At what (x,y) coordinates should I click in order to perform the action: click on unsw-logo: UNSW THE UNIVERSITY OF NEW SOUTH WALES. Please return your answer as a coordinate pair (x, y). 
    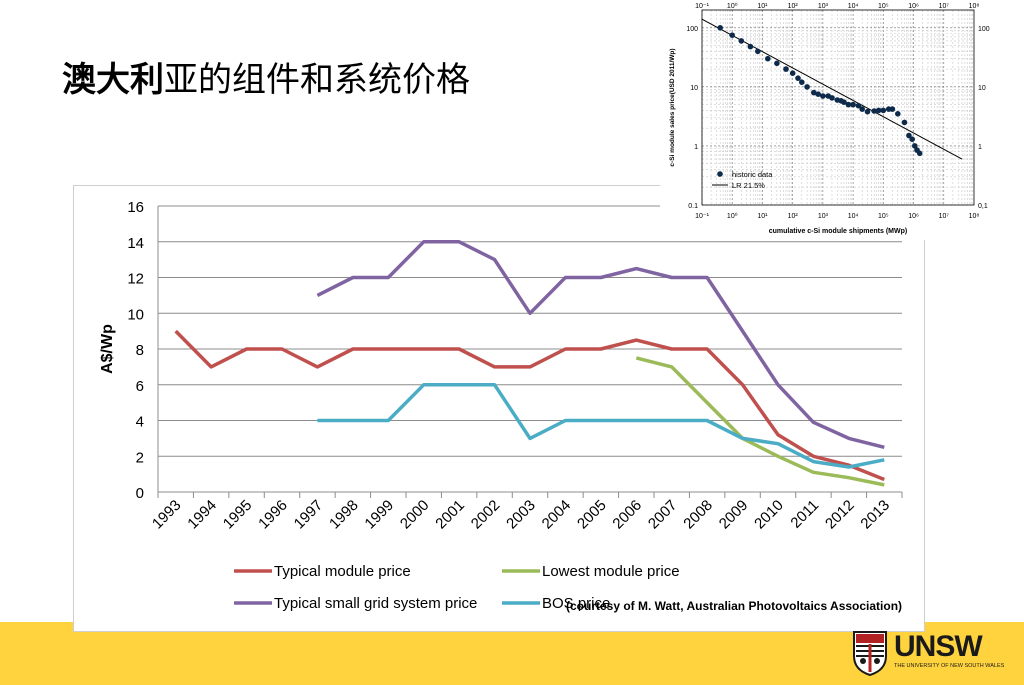
    Looking at the image, I should click on (928, 655).